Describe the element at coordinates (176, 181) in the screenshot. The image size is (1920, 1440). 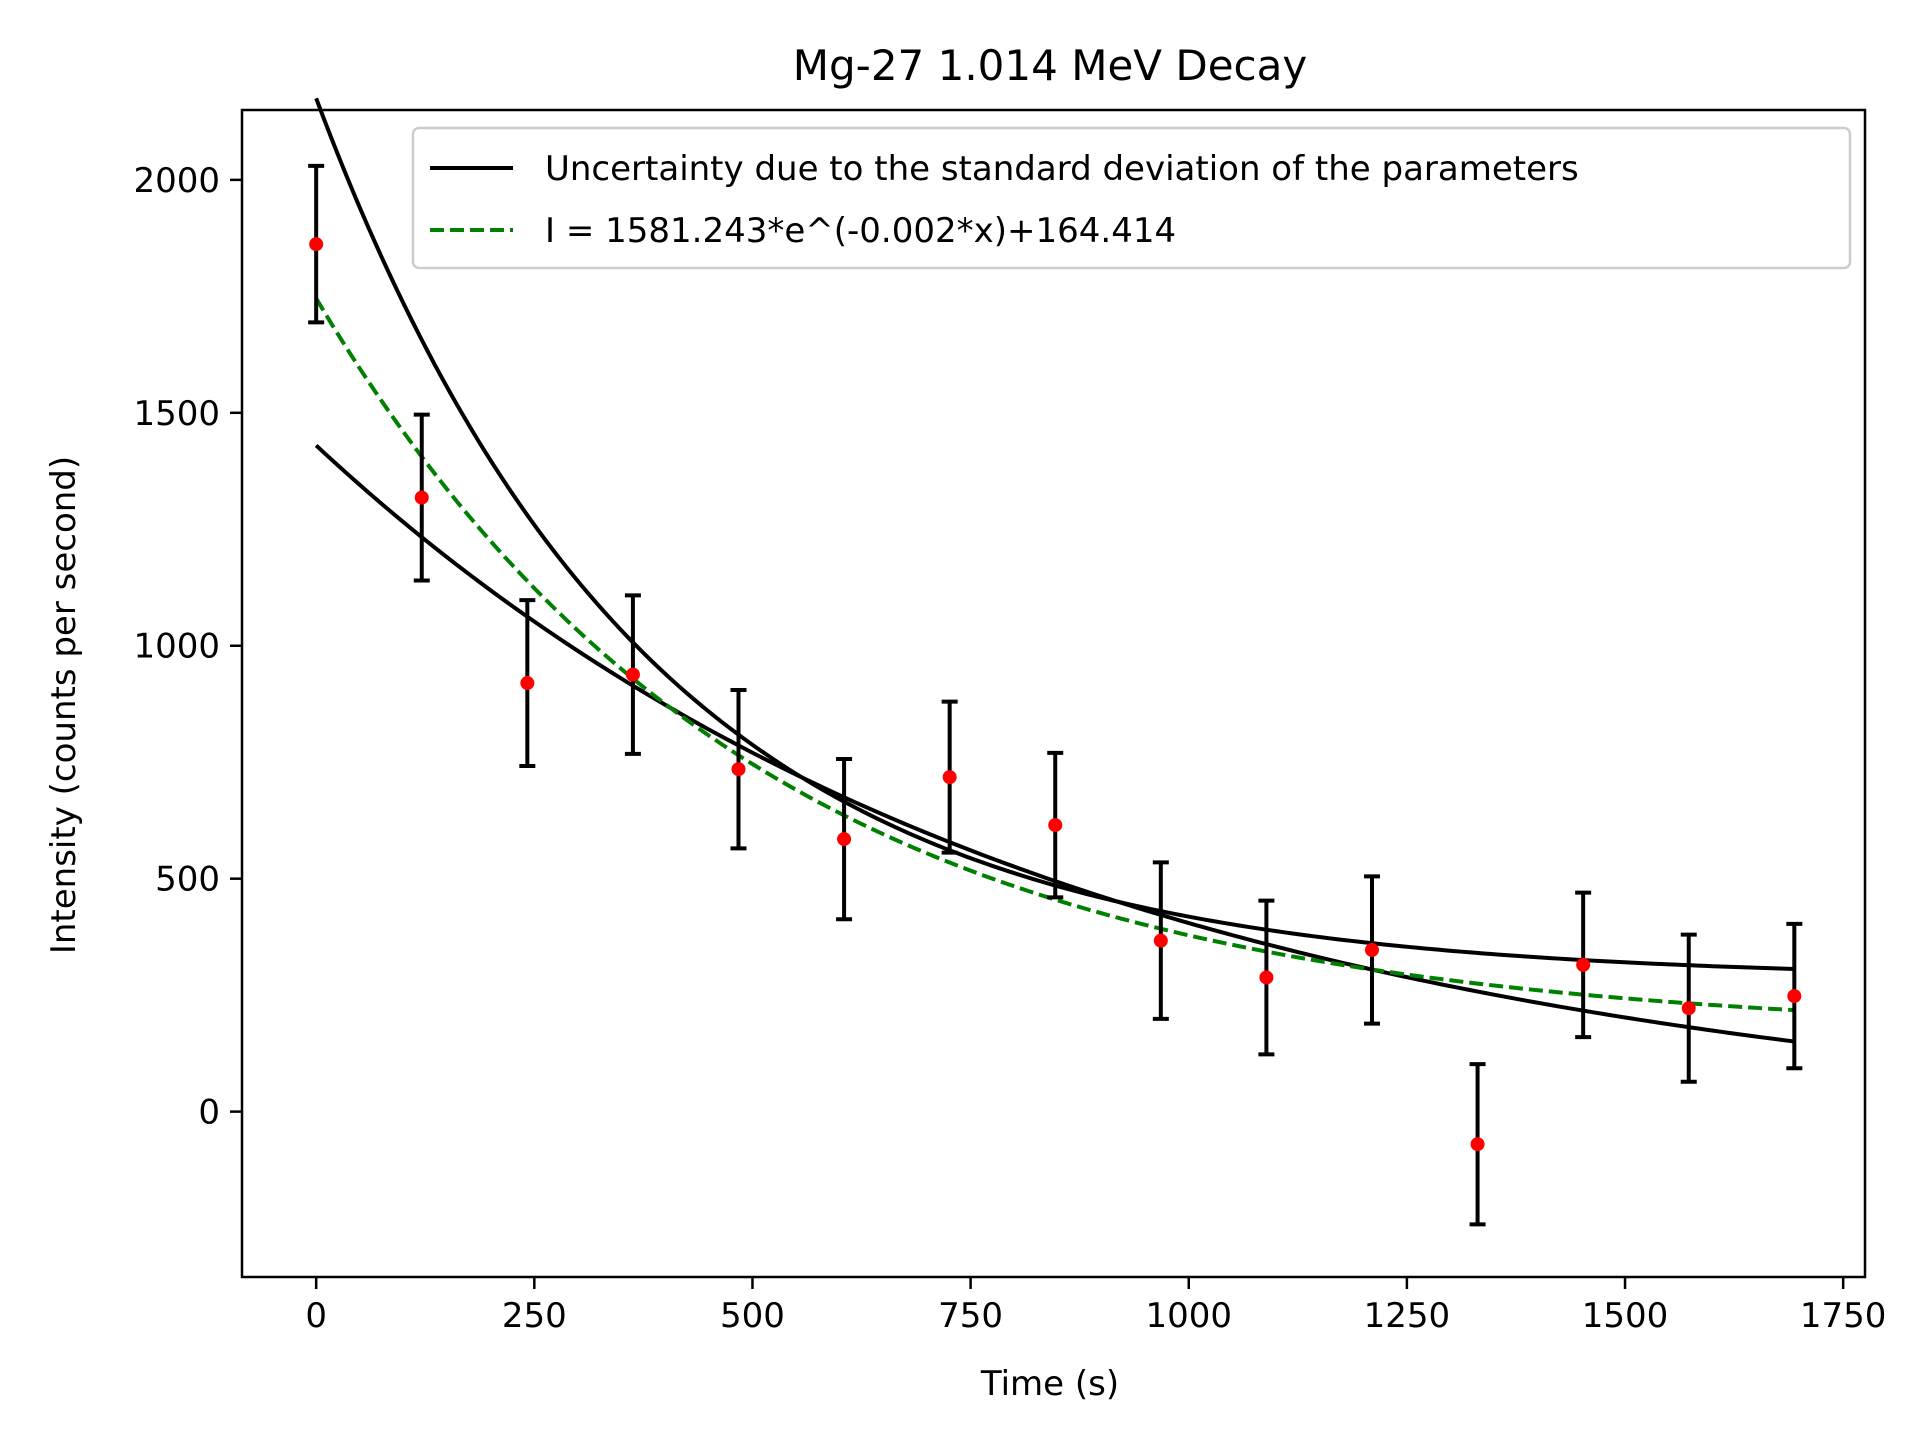
I see `y-tick-label: 2000` at that location.